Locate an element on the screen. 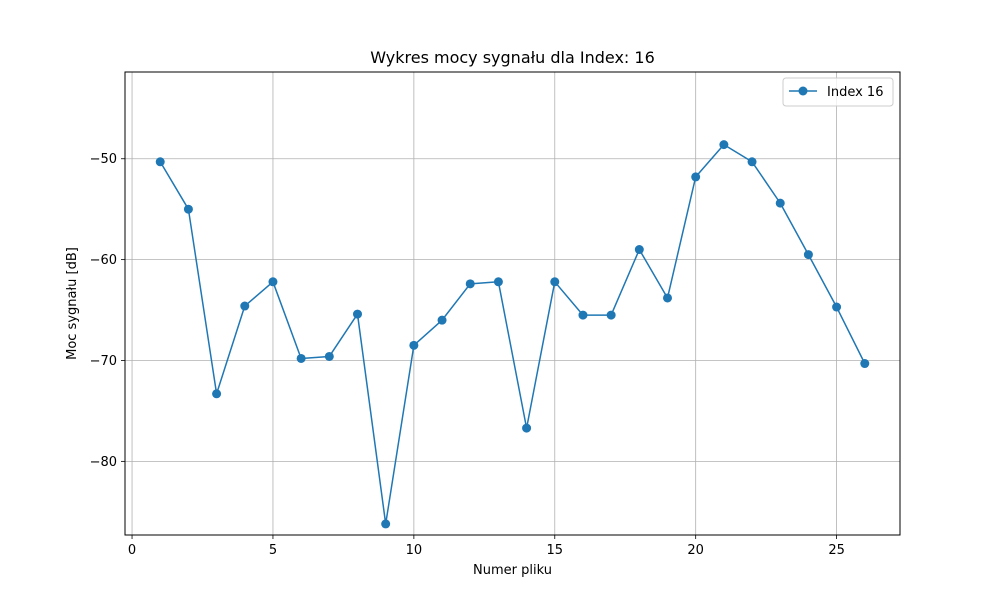 The image size is (1000, 600). y-tick-label: −60 is located at coordinates (103, 260).